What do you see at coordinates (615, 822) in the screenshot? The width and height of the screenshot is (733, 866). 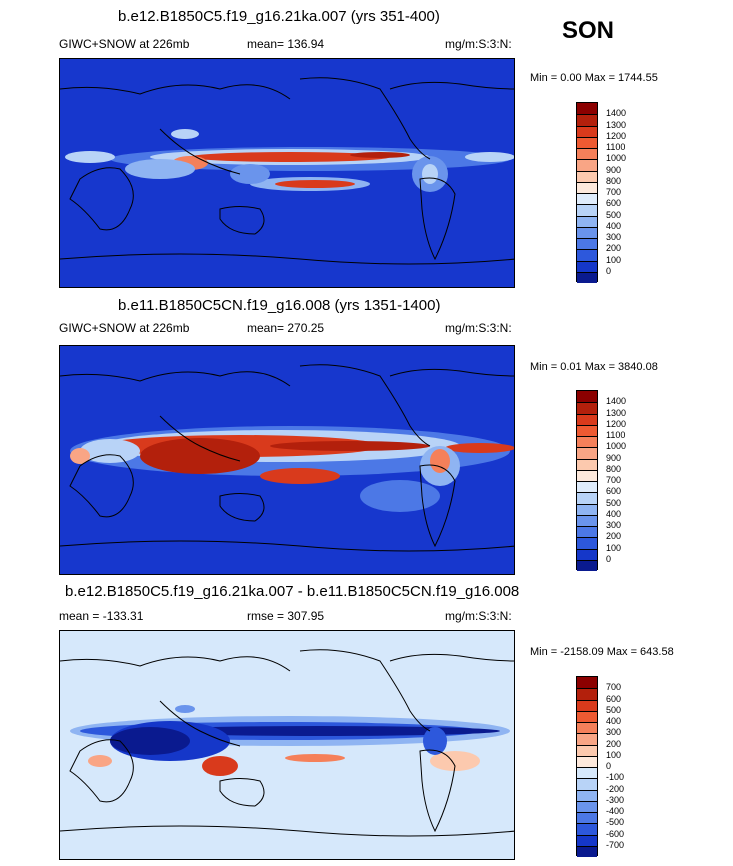 I see `colorbar-tick-label: -500` at bounding box center [615, 822].